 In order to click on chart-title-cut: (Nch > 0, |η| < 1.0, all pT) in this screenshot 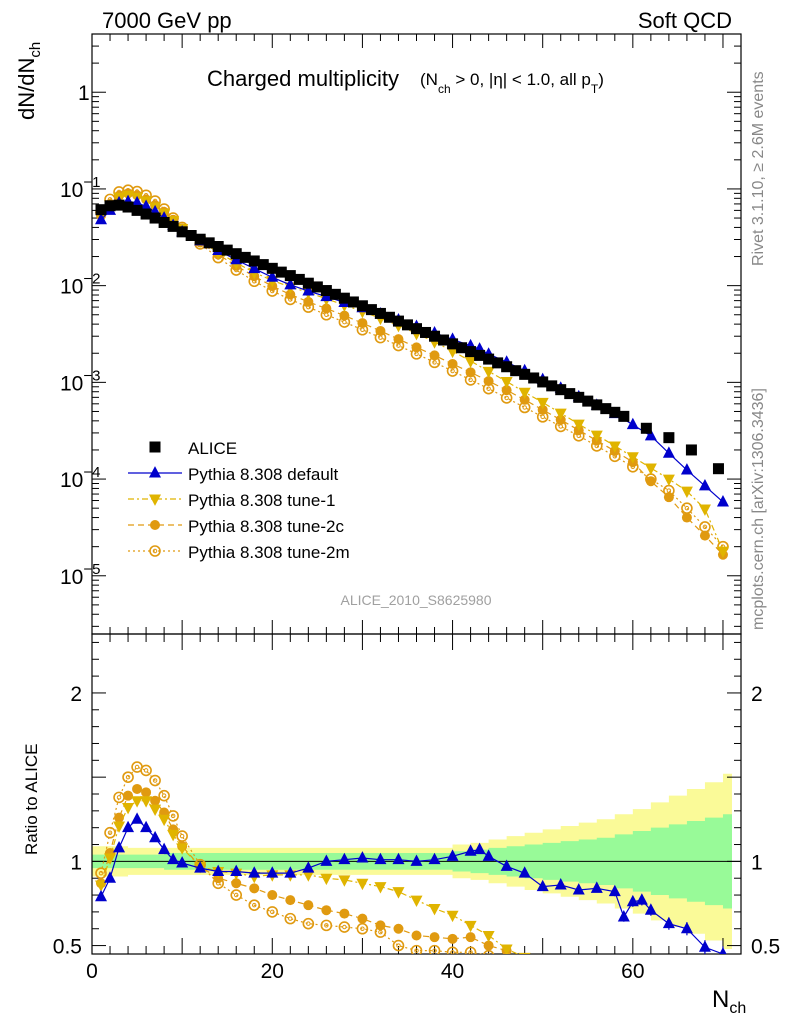, I will do `click(512, 83)`.